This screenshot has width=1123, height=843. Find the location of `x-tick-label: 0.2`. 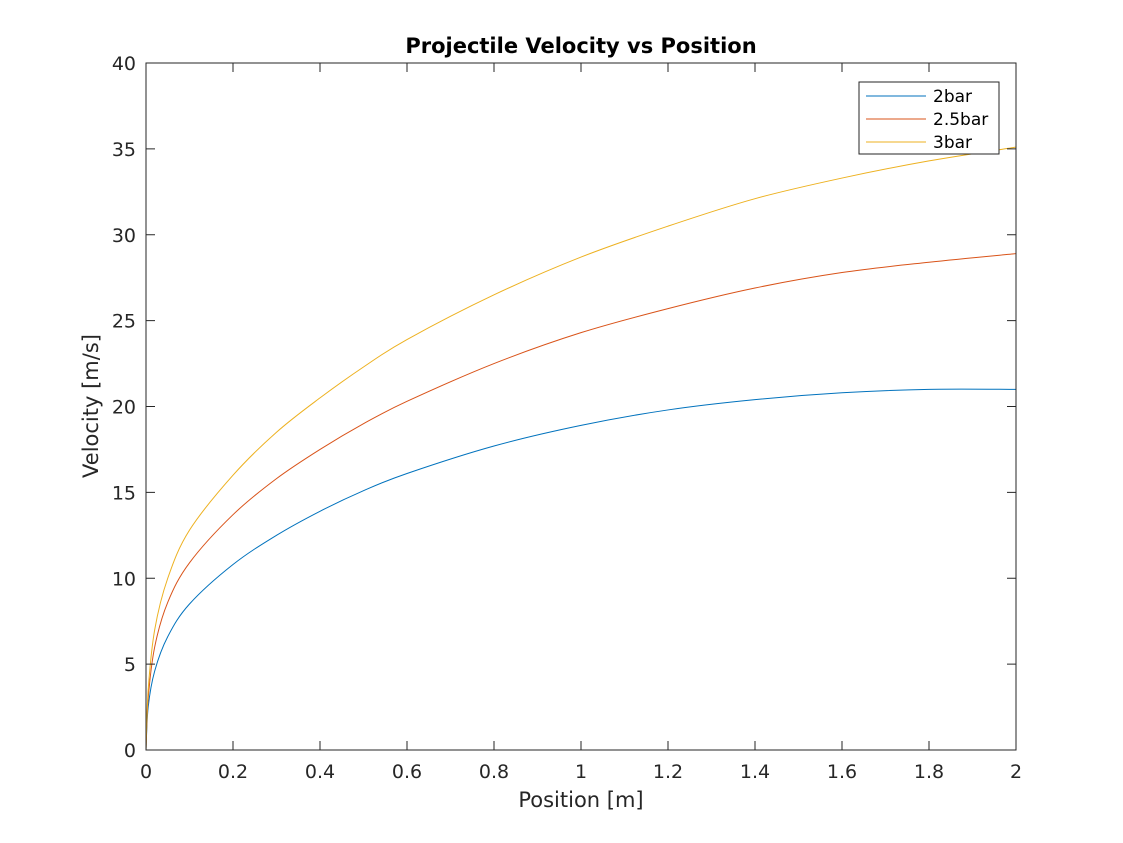

x-tick-label: 0.2 is located at coordinates (233, 772).